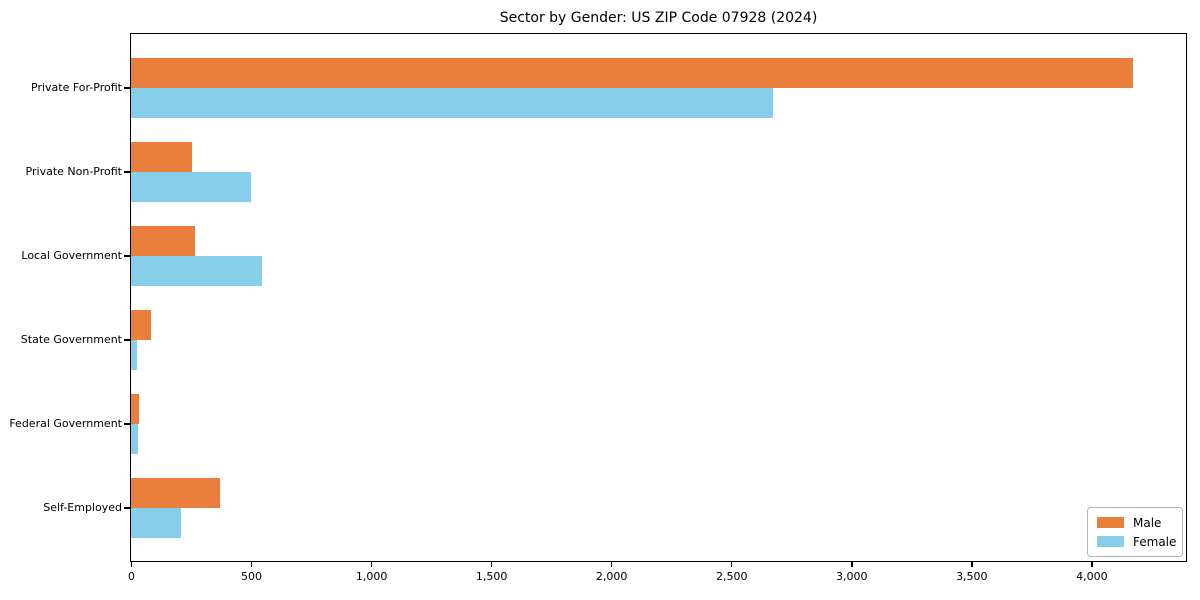  What do you see at coordinates (1110, 541) in the screenshot?
I see `legend-swatch-female` at bounding box center [1110, 541].